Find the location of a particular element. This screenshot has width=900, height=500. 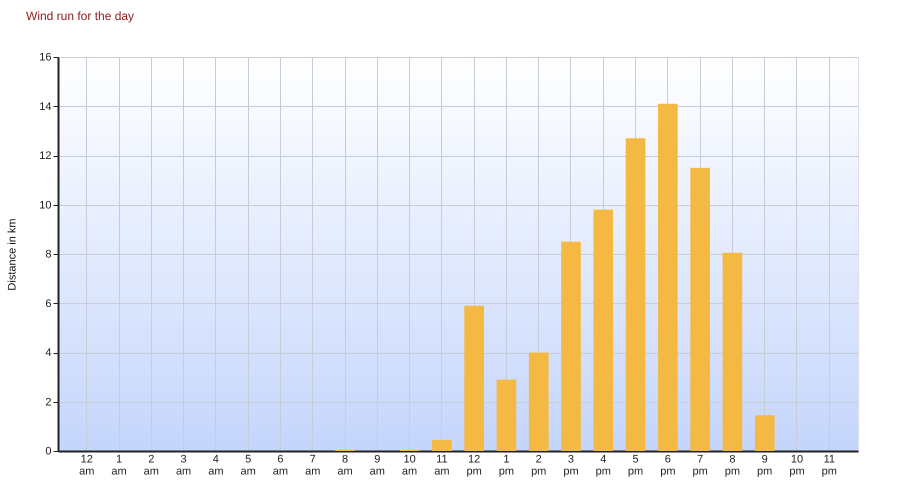

y-tick-label: 16 is located at coordinates (45, 58).